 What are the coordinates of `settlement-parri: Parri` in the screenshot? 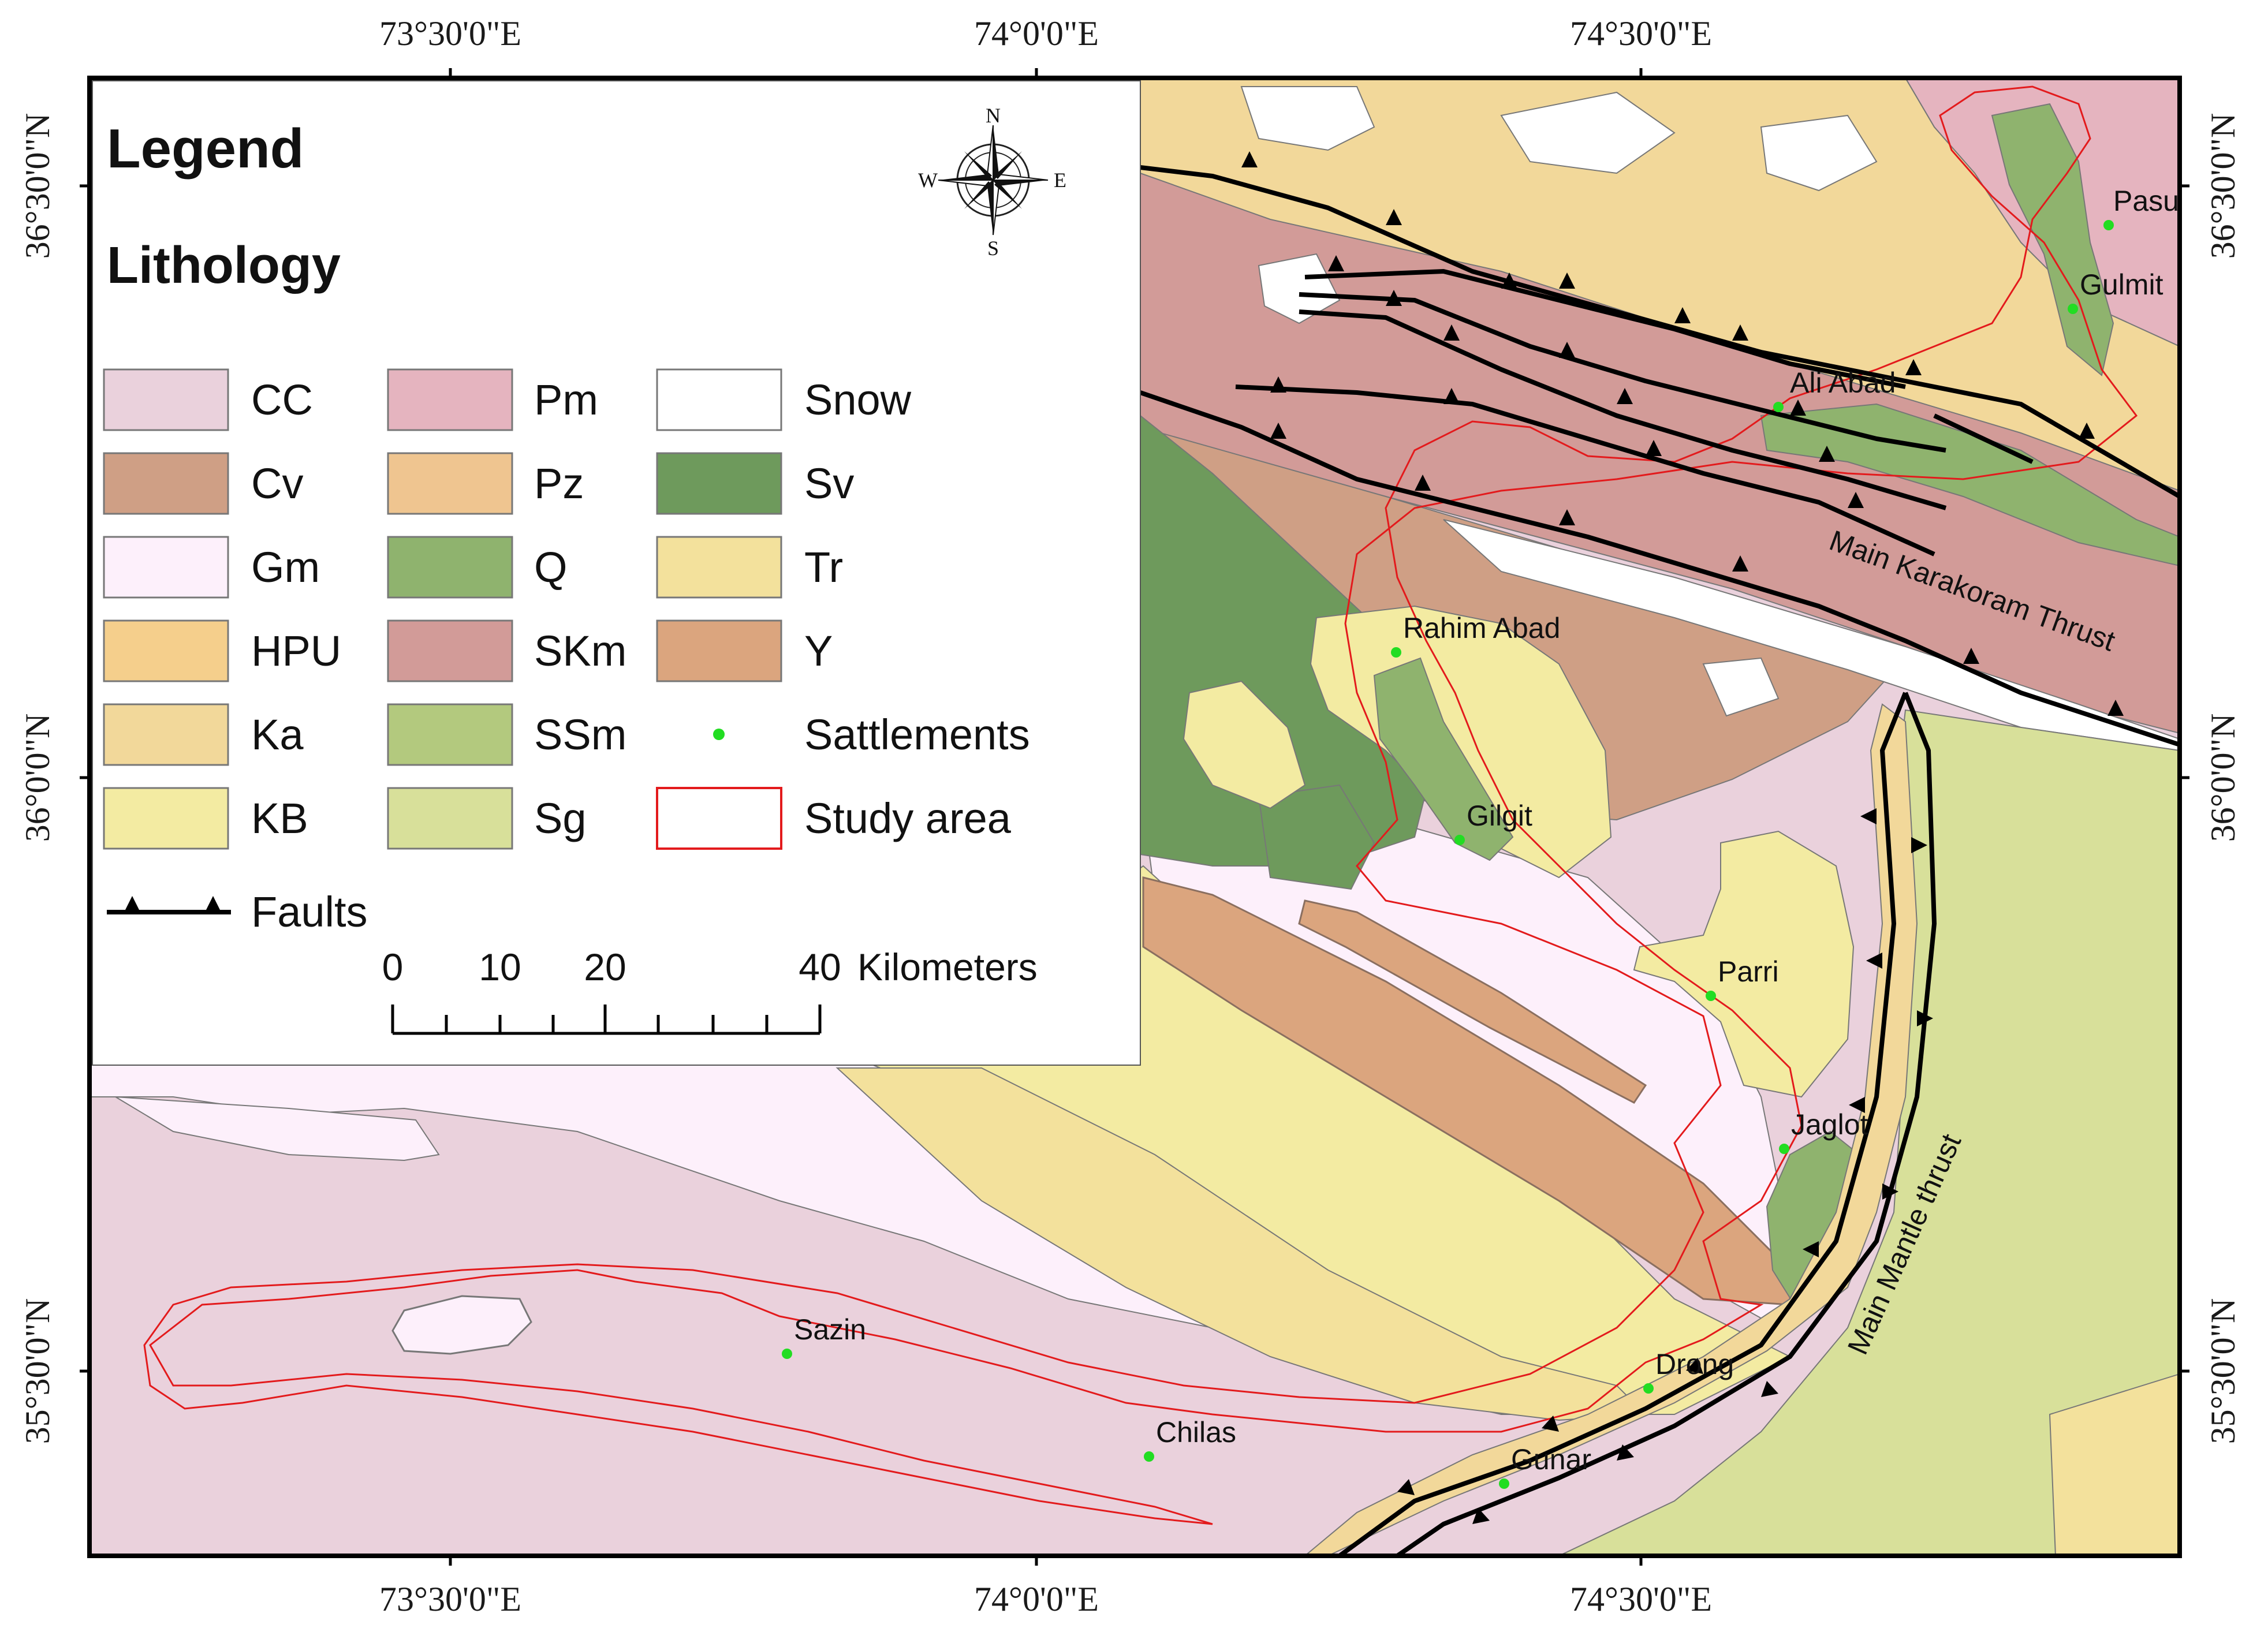 It's located at (1742, 978).